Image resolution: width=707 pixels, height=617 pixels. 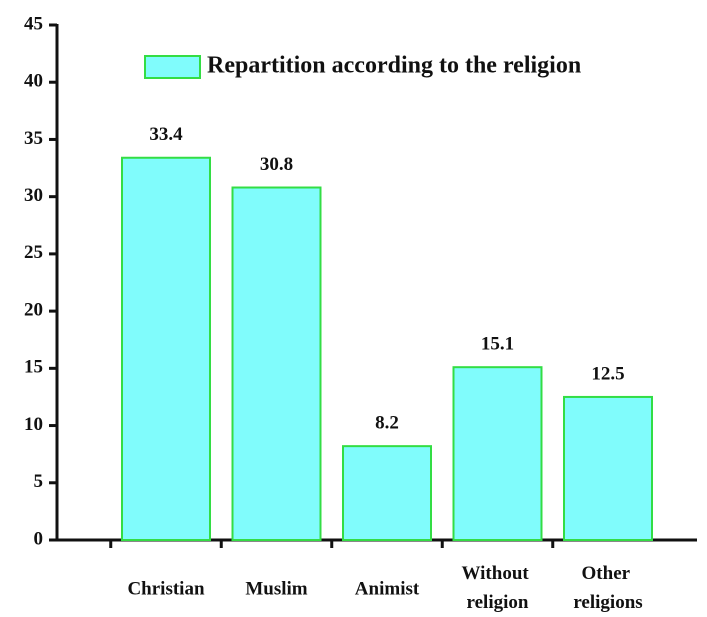 I want to click on y-tick-label: 35, so click(x=33, y=138).